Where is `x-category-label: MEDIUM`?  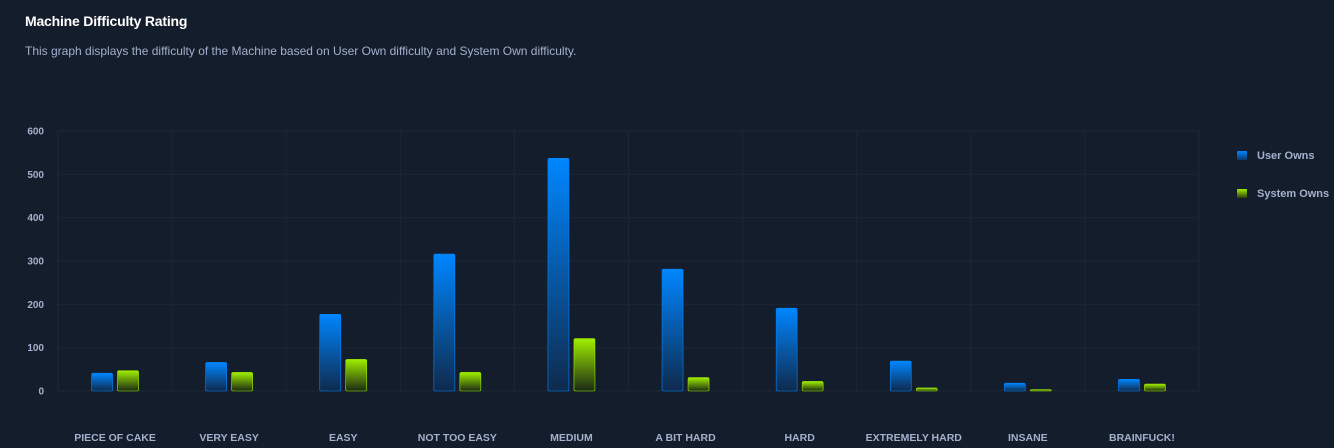
x-category-label: MEDIUM is located at coordinates (571, 438).